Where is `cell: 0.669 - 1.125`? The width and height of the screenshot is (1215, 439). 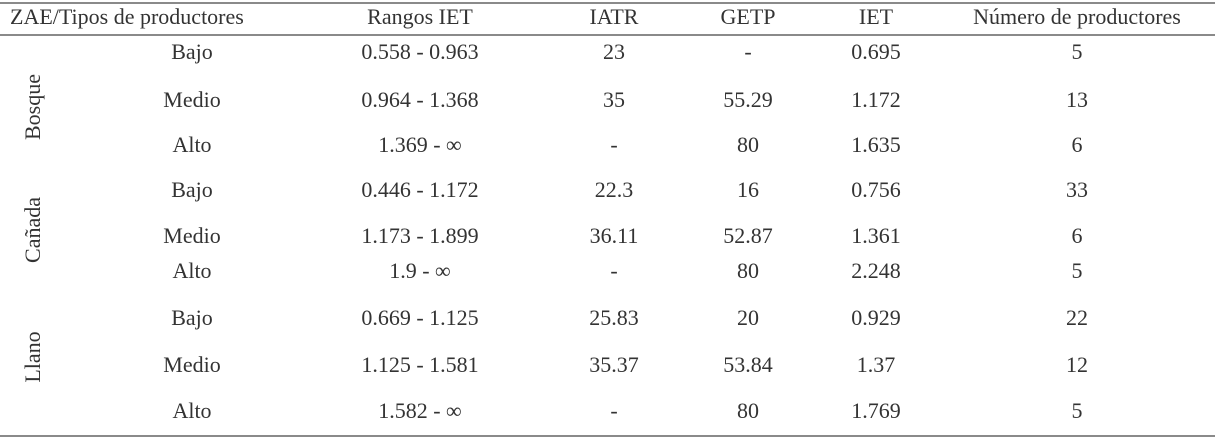
cell: 0.669 - 1.125 is located at coordinates (419, 317).